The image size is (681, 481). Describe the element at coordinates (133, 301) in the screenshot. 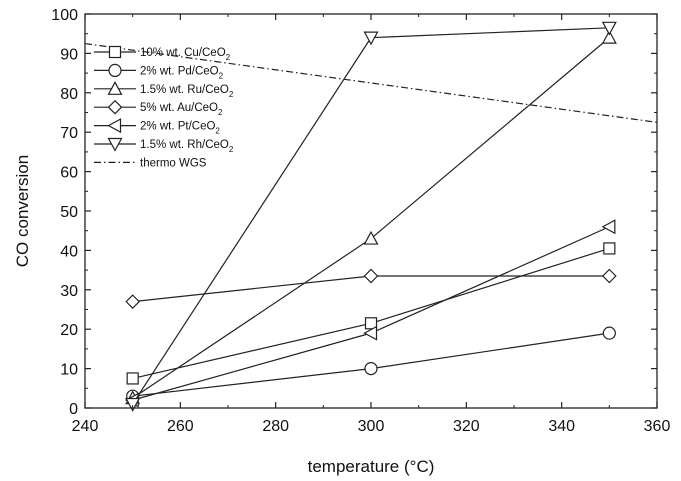

I see `data-point-s3-p0` at that location.